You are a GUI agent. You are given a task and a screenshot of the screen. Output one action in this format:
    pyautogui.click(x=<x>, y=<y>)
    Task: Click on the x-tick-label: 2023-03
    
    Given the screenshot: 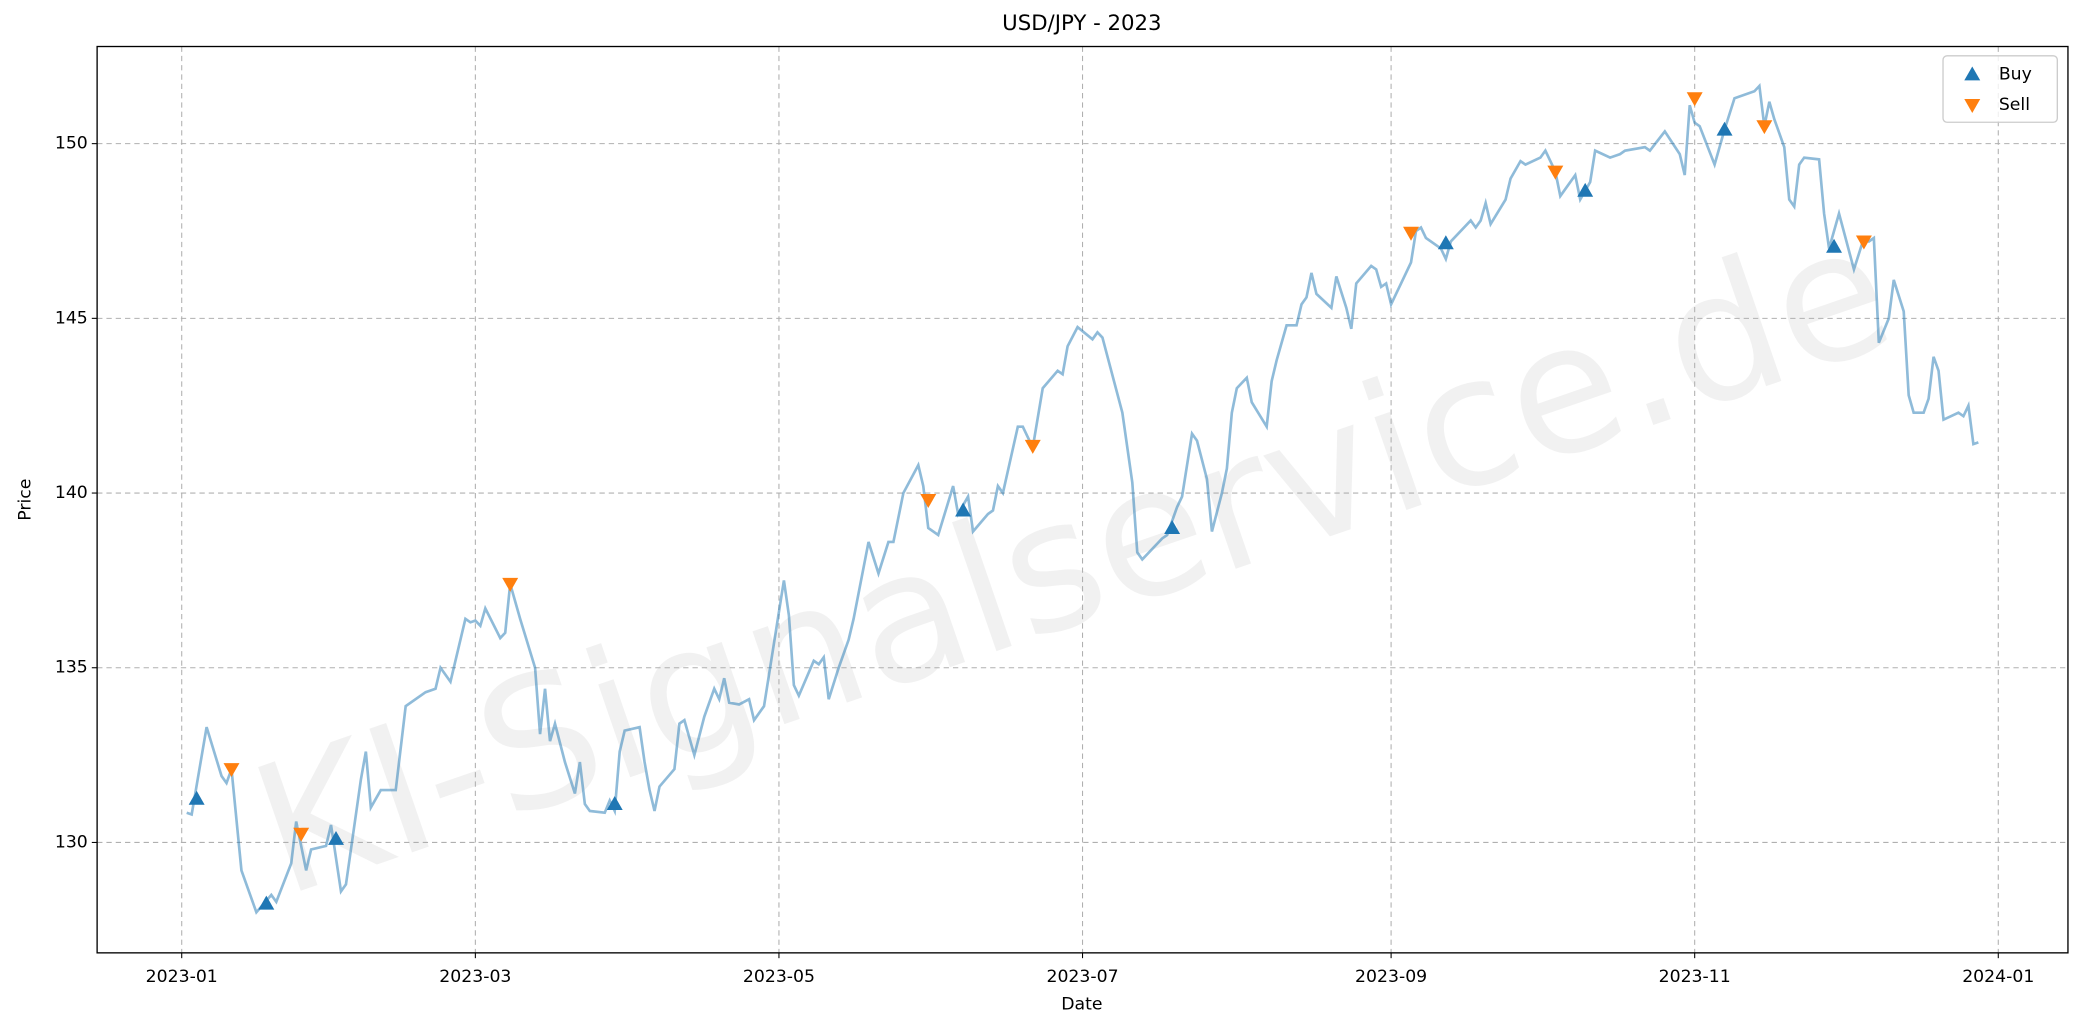 What is the action you would take?
    pyautogui.click(x=475, y=977)
    